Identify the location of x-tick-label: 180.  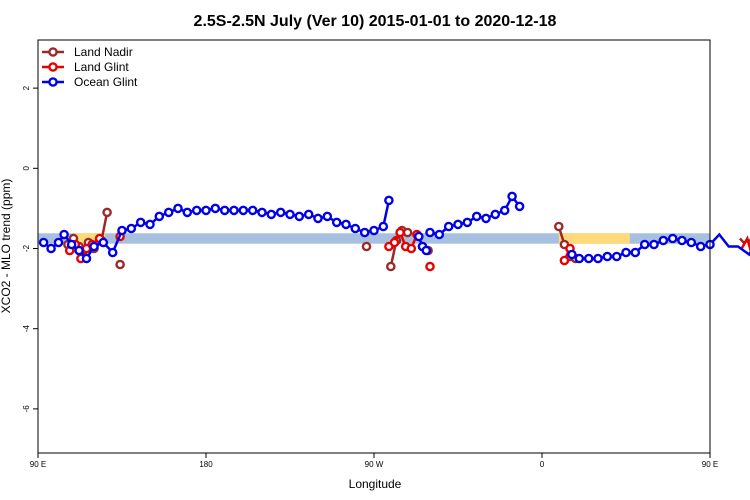
(206, 464).